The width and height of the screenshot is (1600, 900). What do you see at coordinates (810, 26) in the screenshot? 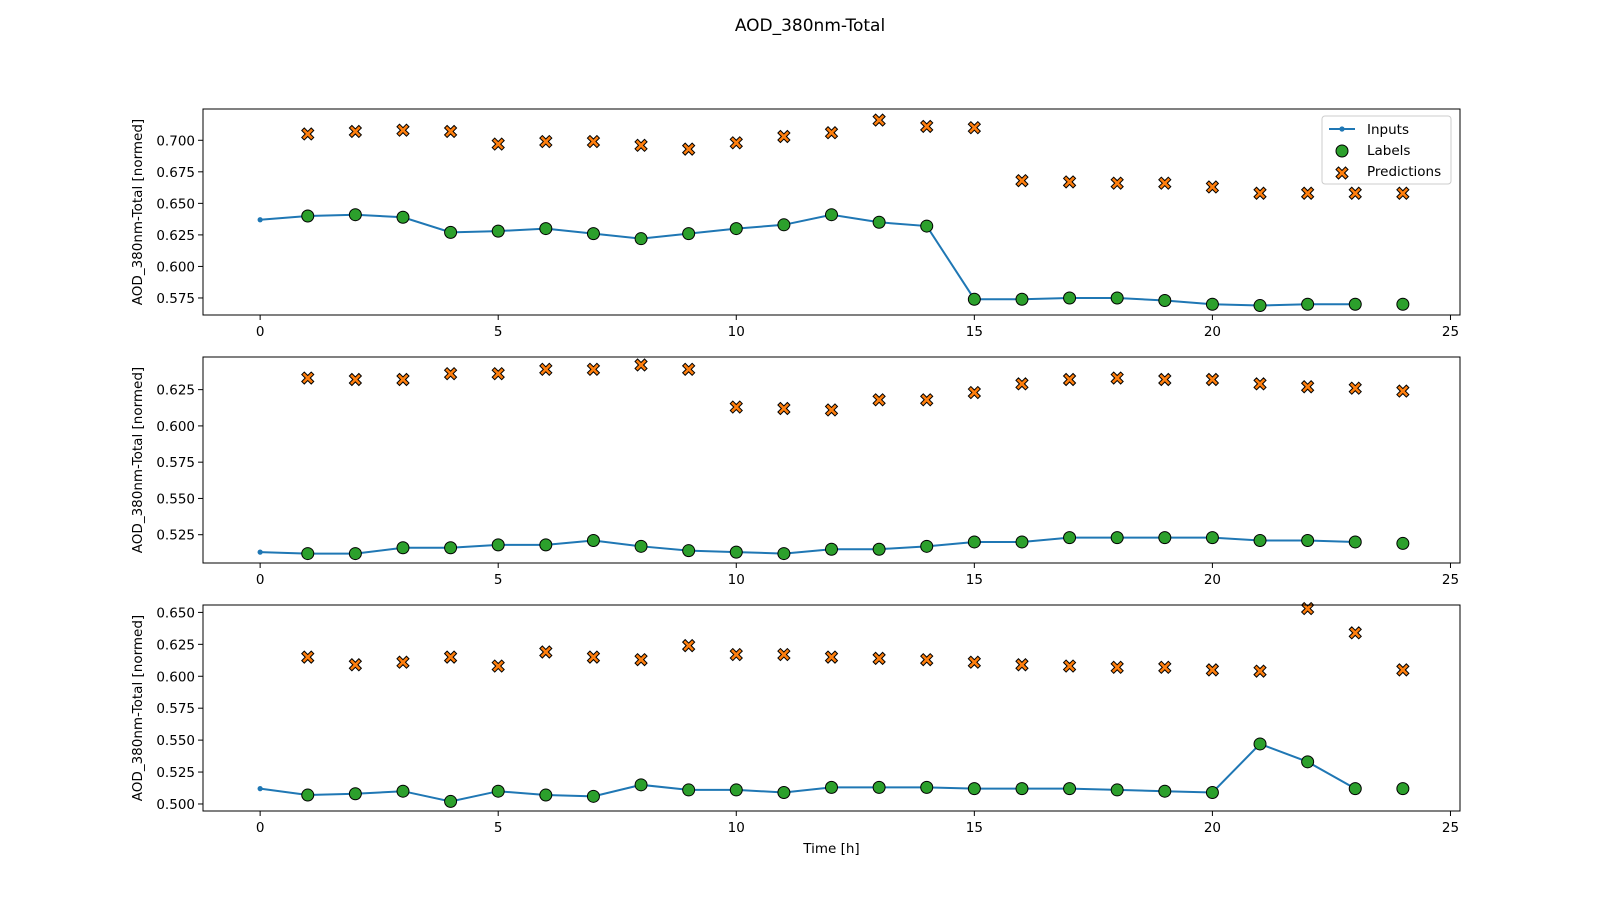
I see `figure-title: AOD_380nm-Total` at bounding box center [810, 26].